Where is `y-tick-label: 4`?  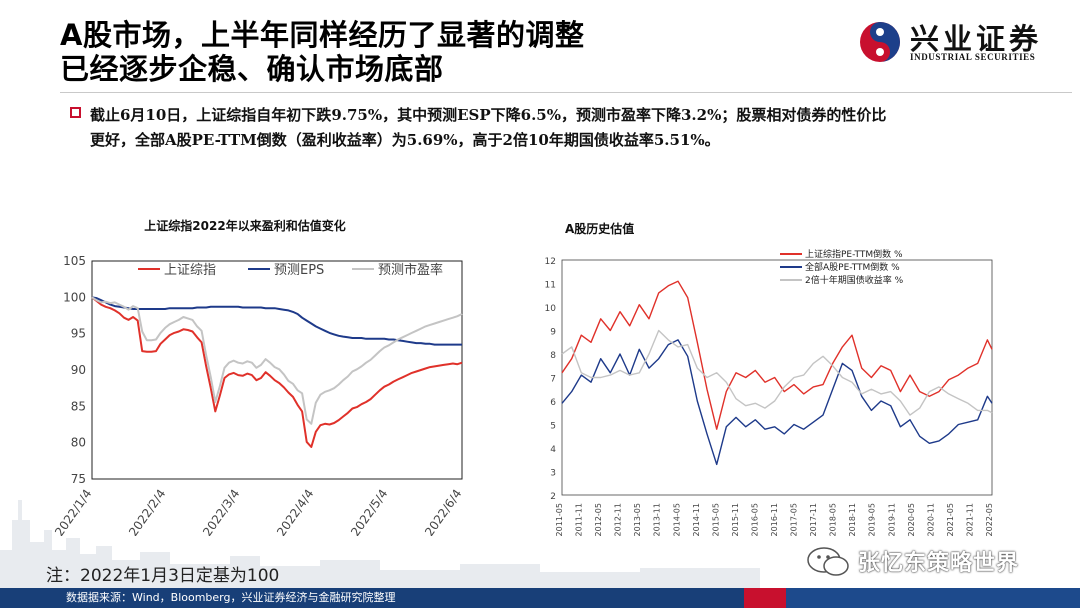
y-tick-label: 4 is located at coordinates (553, 450).